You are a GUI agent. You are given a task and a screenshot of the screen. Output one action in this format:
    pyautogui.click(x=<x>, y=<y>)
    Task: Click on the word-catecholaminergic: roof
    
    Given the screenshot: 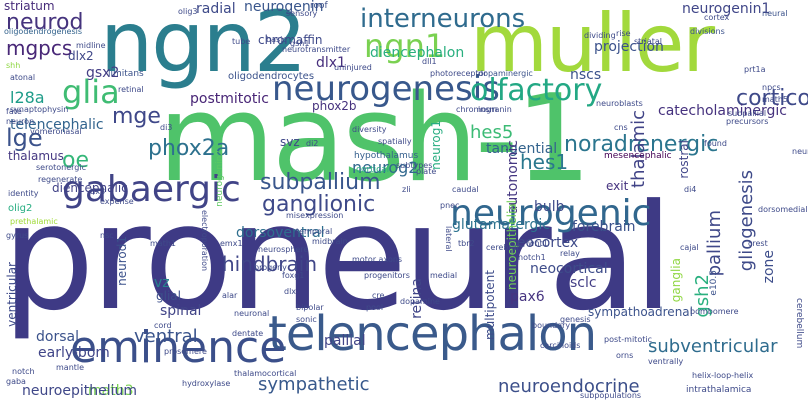 What is the action you would take?
    pyautogui.click(x=319, y=6)
    